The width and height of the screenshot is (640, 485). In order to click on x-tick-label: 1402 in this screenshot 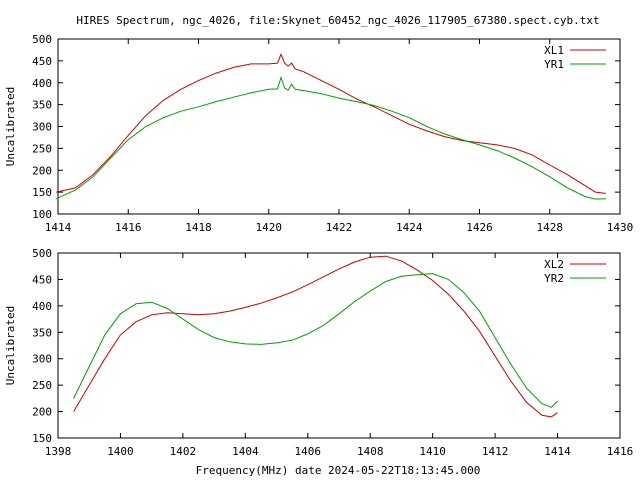, I will do `click(183, 451)`.